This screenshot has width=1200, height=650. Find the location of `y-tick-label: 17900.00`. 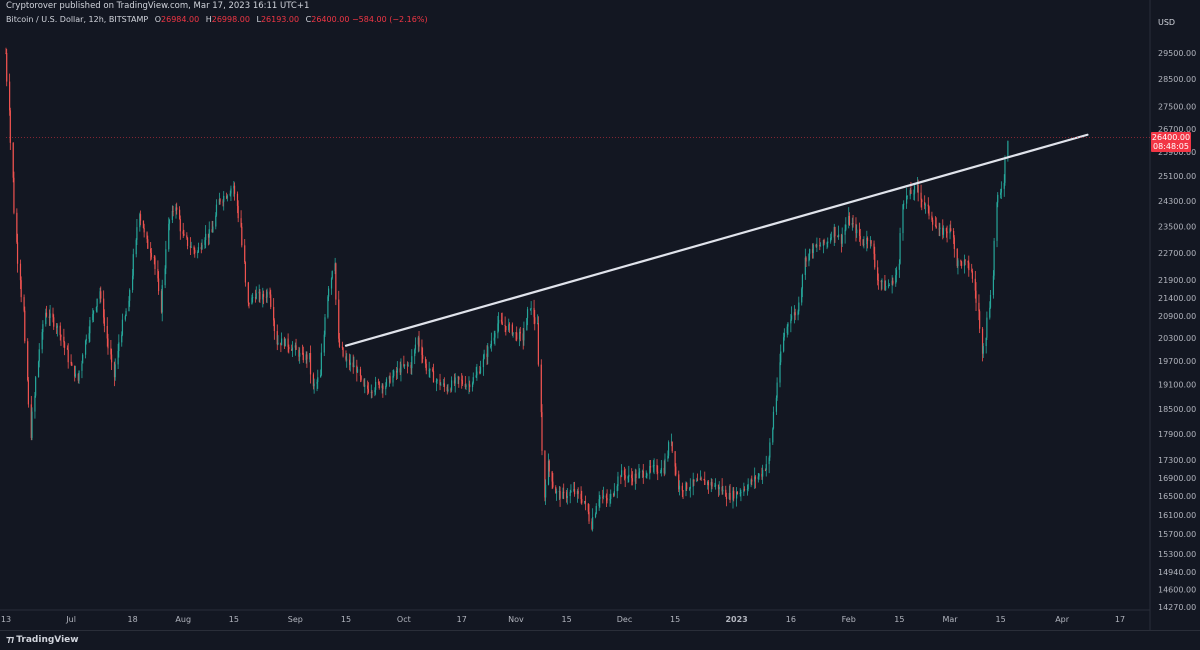

y-tick-label: 17900.00 is located at coordinates (1177, 434).